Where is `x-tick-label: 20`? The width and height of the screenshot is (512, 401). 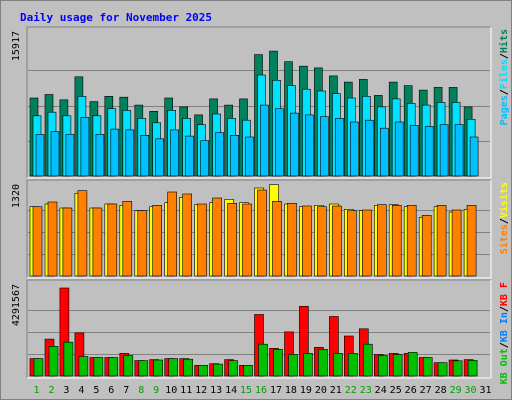
x-tick-label: 20 is located at coordinates (321, 390).